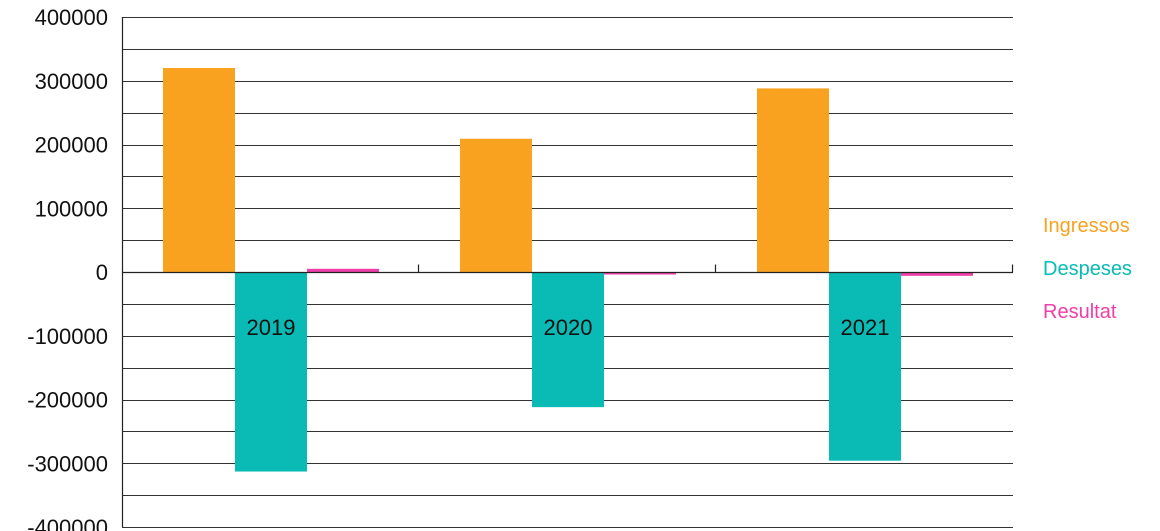 This screenshot has height=531, width=1160. Describe the element at coordinates (568, 327) in the screenshot. I see `x-category-label-2020: 2020` at that location.